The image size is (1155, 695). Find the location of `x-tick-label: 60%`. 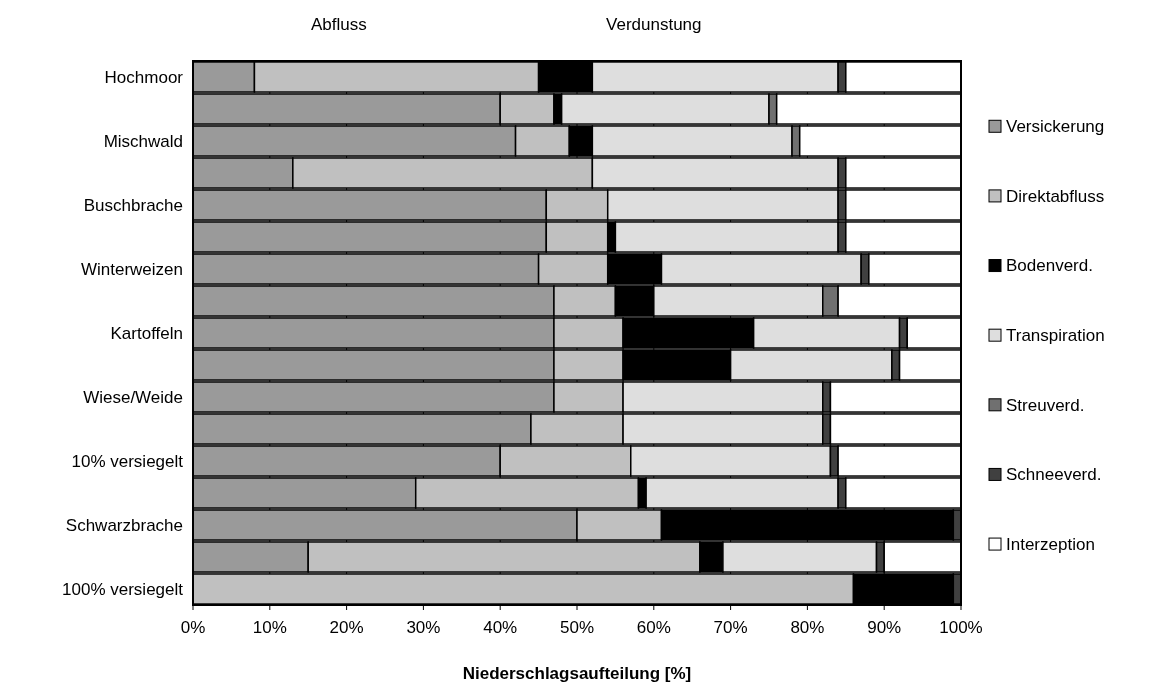

x-tick-label: 60% is located at coordinates (653, 627).